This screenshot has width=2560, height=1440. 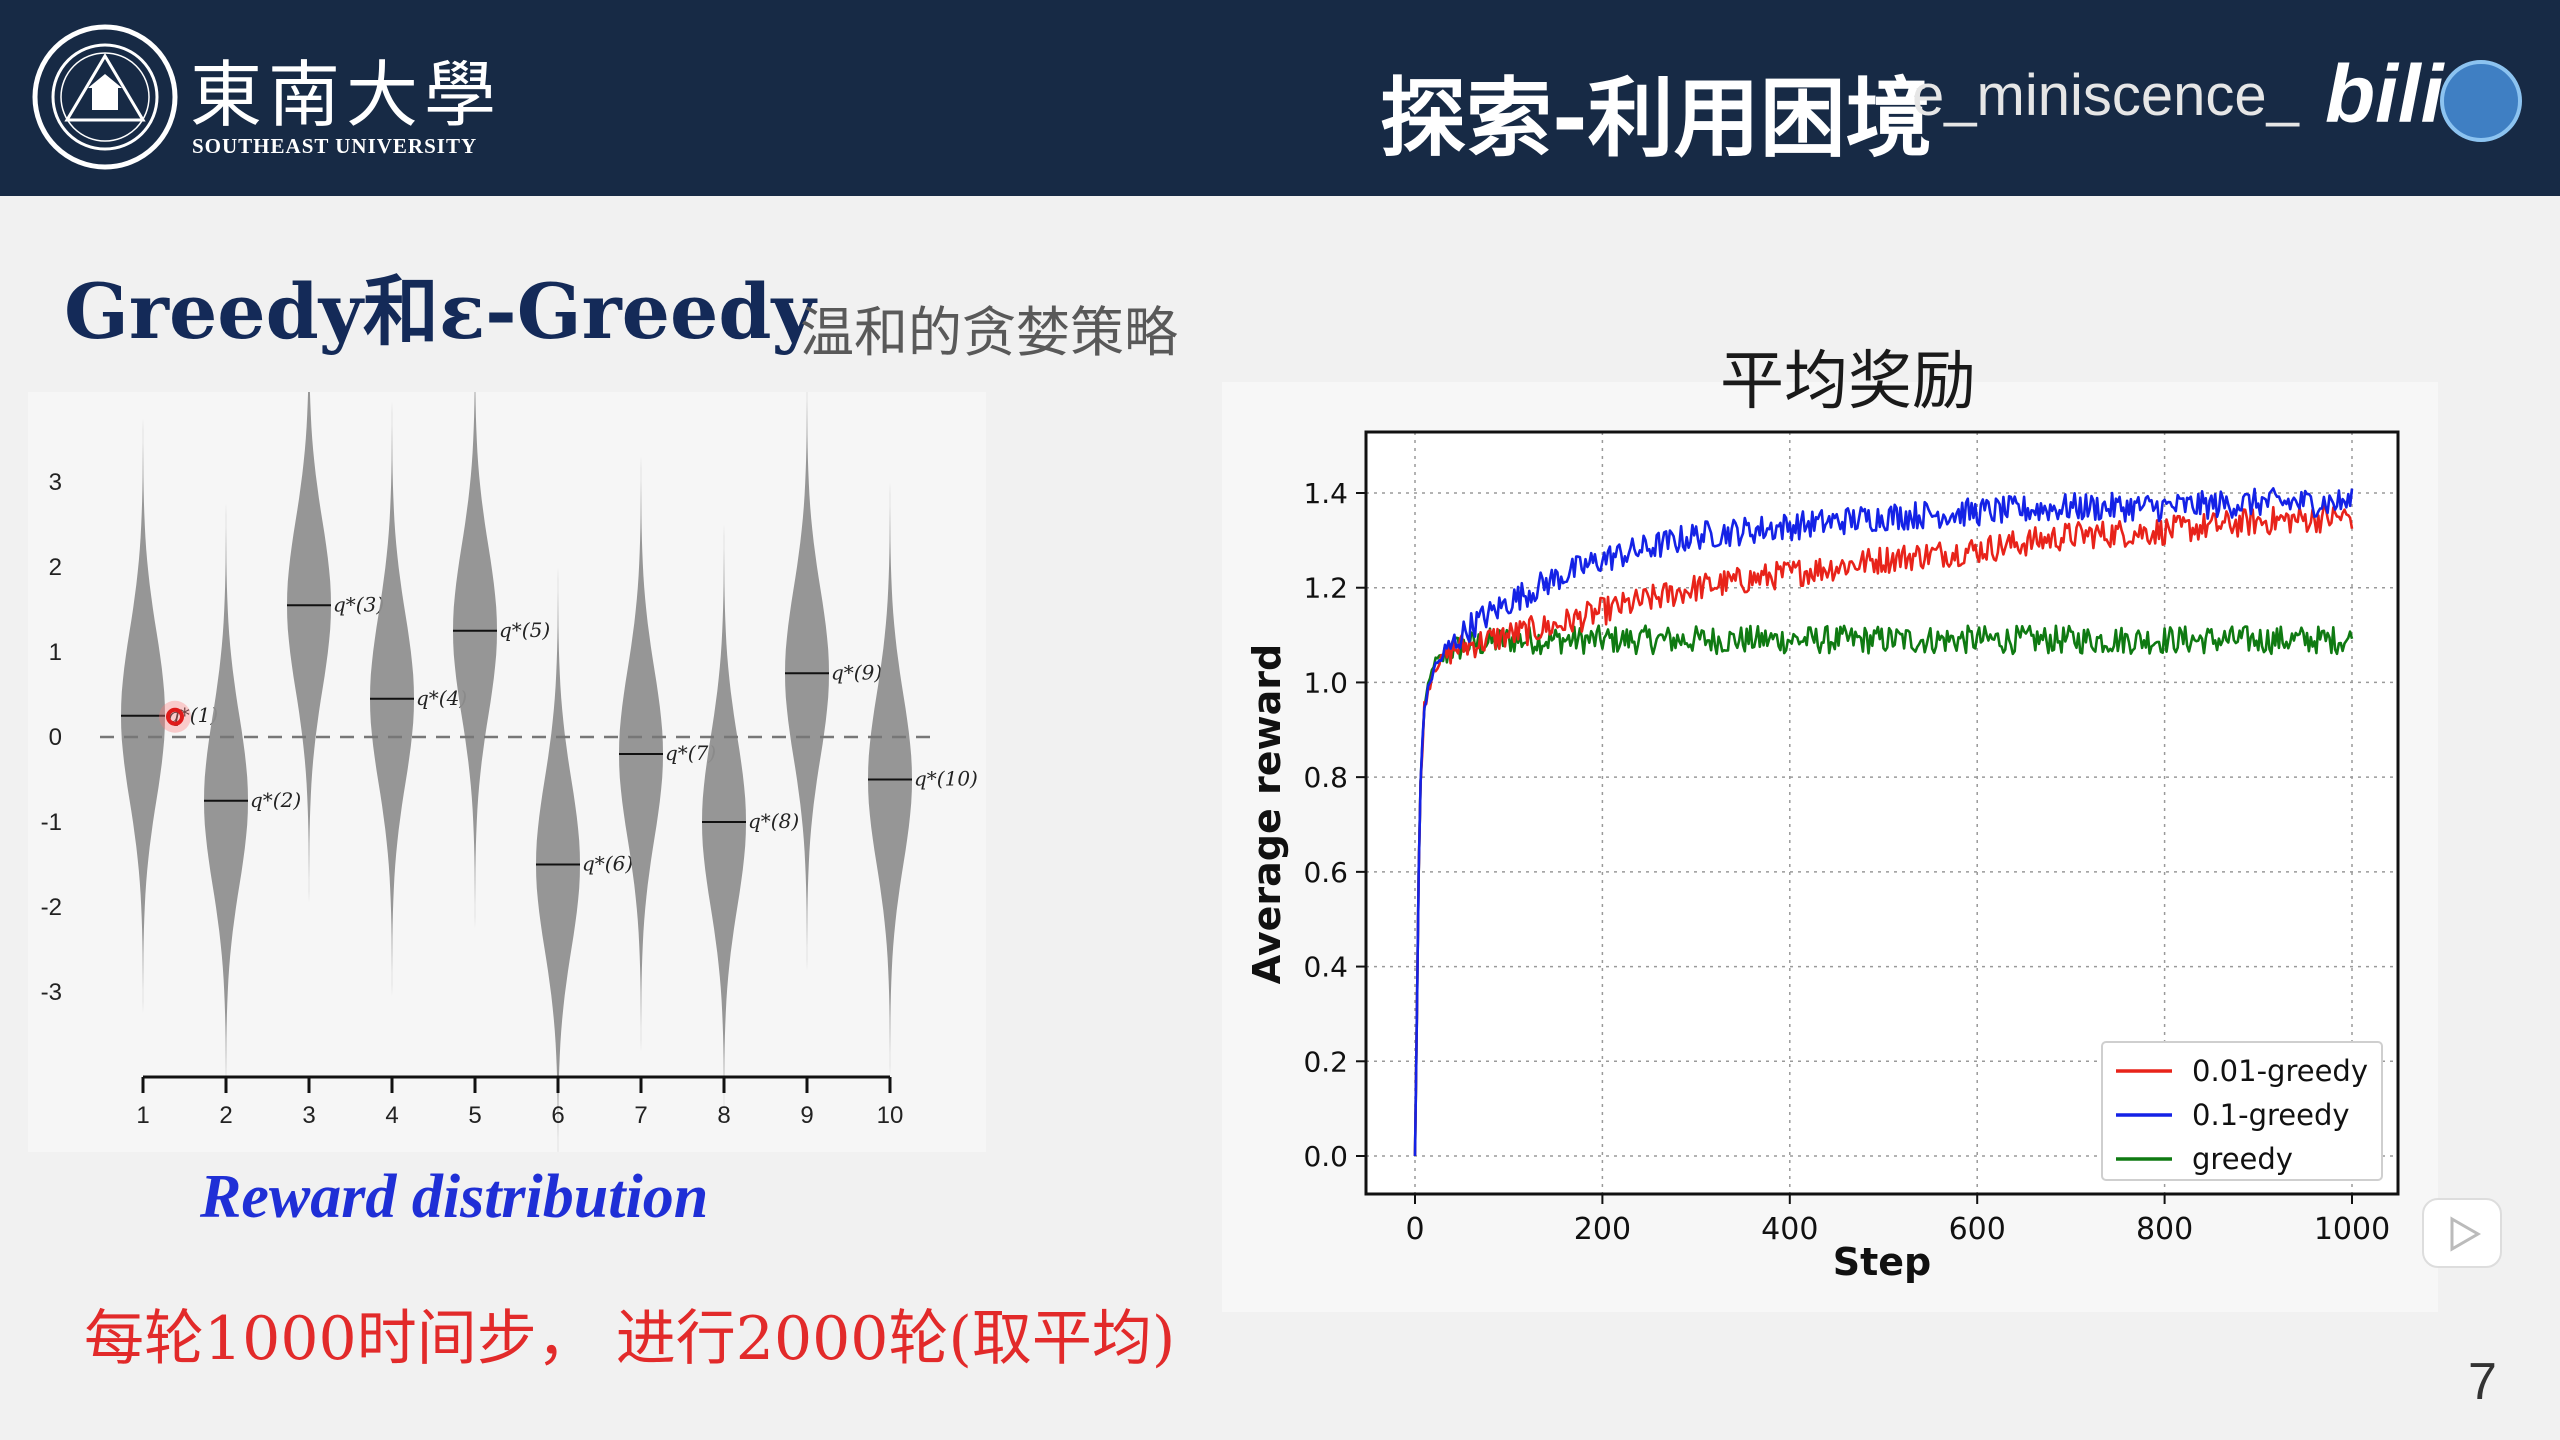 I want to click on y-tick-label: 0.8, so click(x=1325, y=777).